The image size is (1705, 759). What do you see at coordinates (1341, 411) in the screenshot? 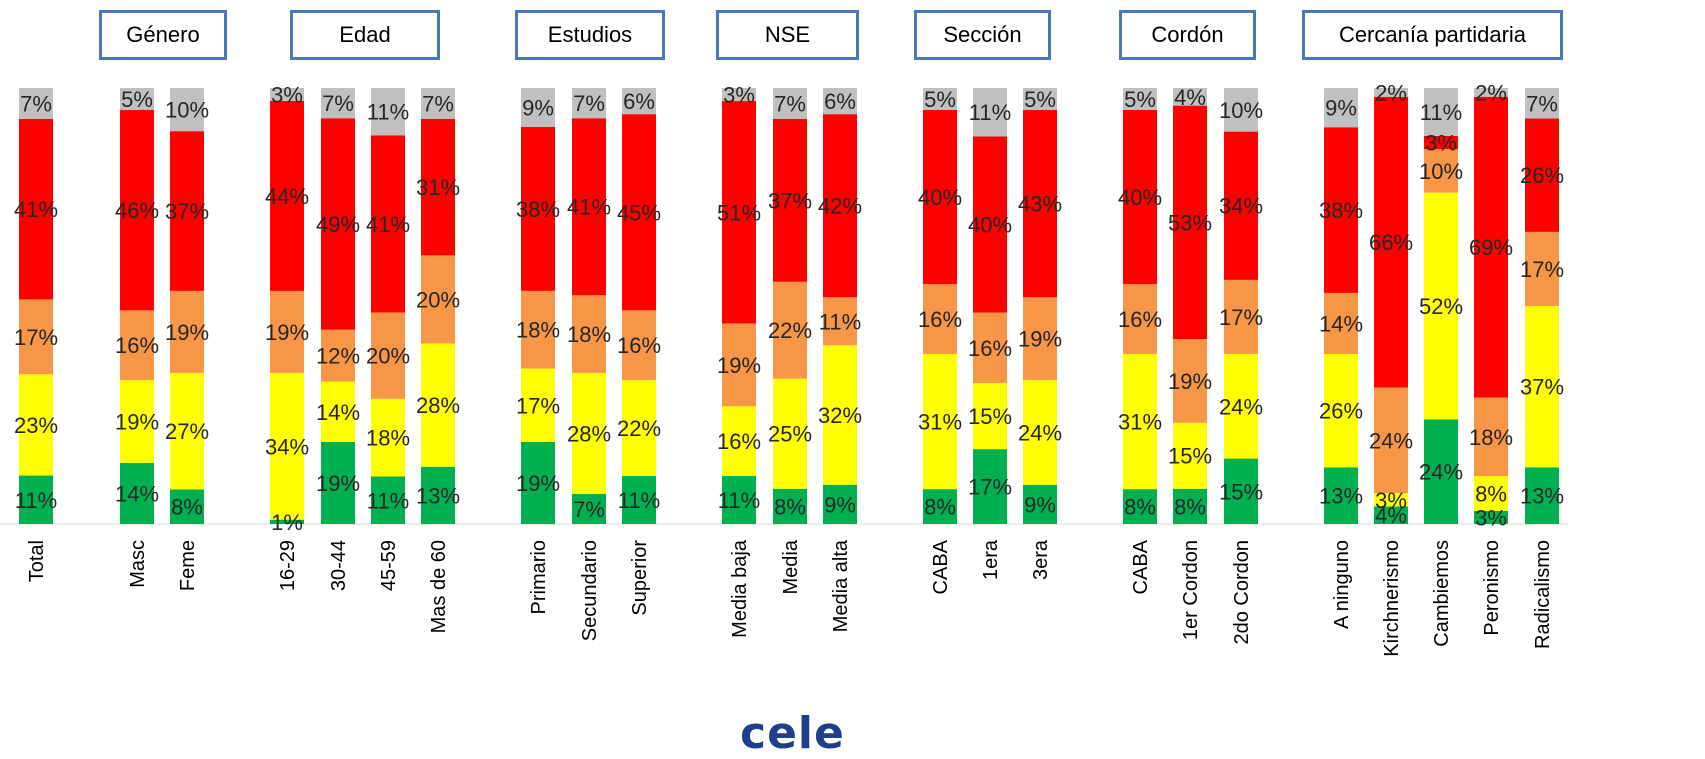
I see `data-label-a-ninguno-19-s1: 26%` at bounding box center [1341, 411].